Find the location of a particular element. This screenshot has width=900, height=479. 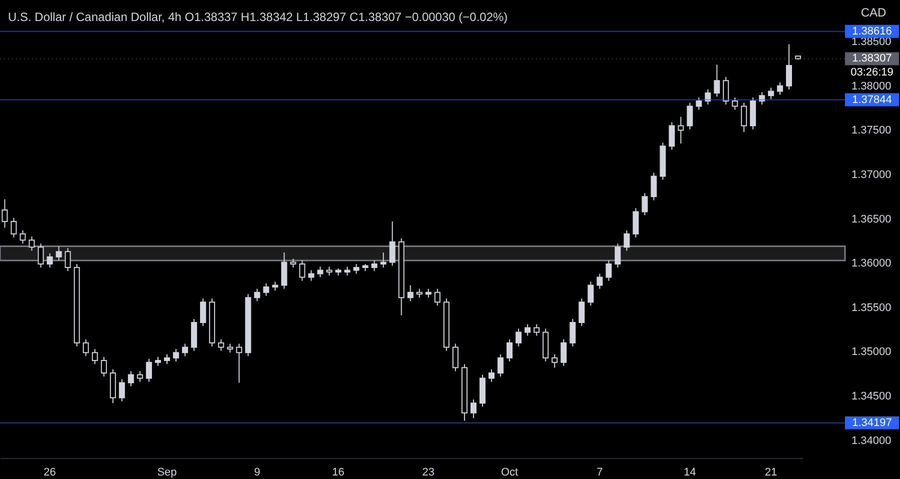

y-tick-label: 1.38000 is located at coordinates (872, 86).